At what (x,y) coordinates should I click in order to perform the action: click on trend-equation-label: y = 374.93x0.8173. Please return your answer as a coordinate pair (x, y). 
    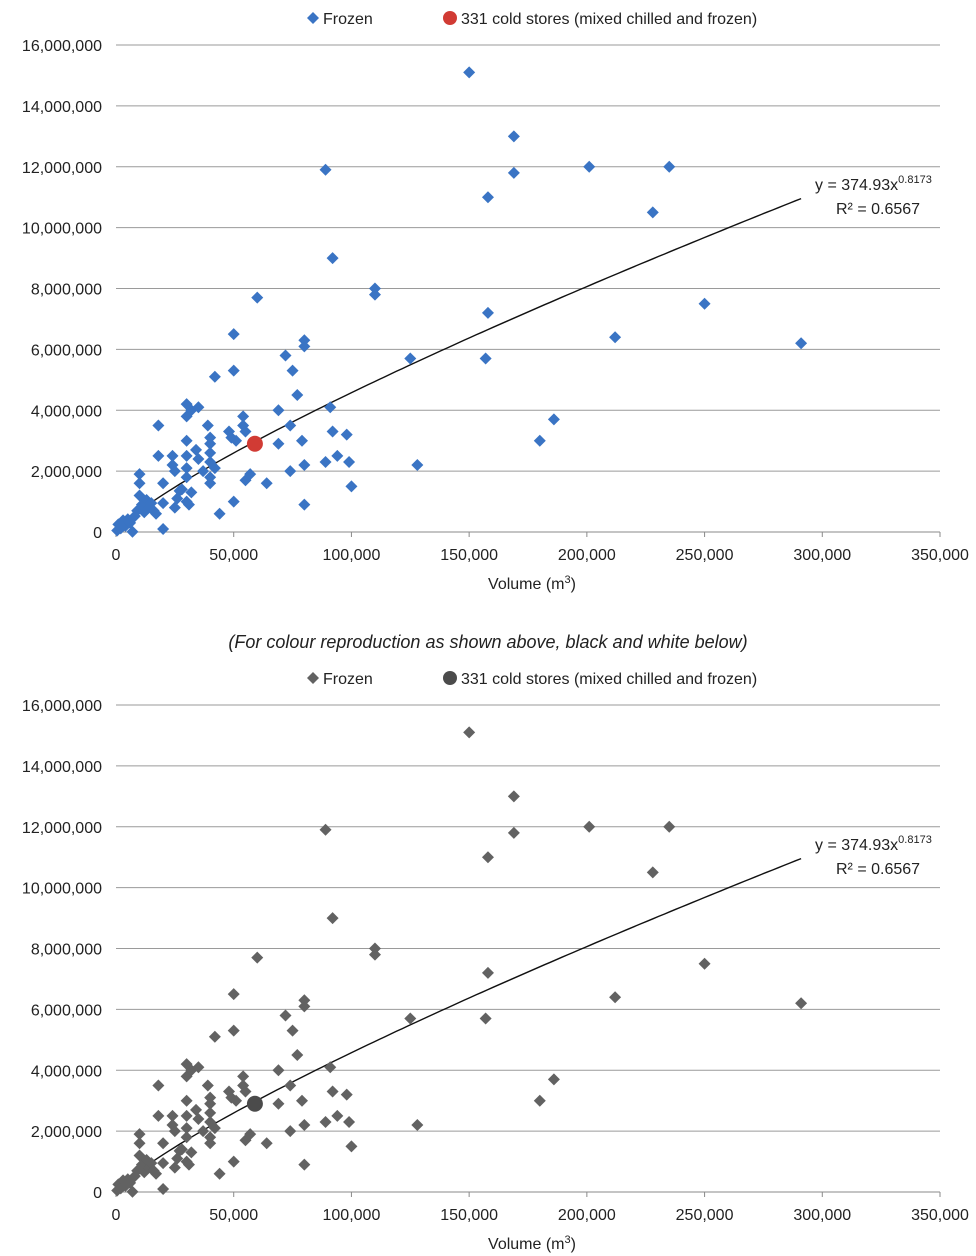
    Looking at the image, I should click on (873, 844).